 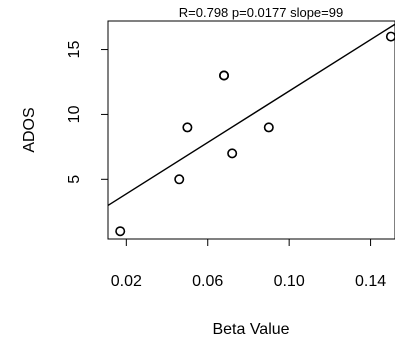 I want to click on y-axis: 5 10 15, so click(x=87, y=112).